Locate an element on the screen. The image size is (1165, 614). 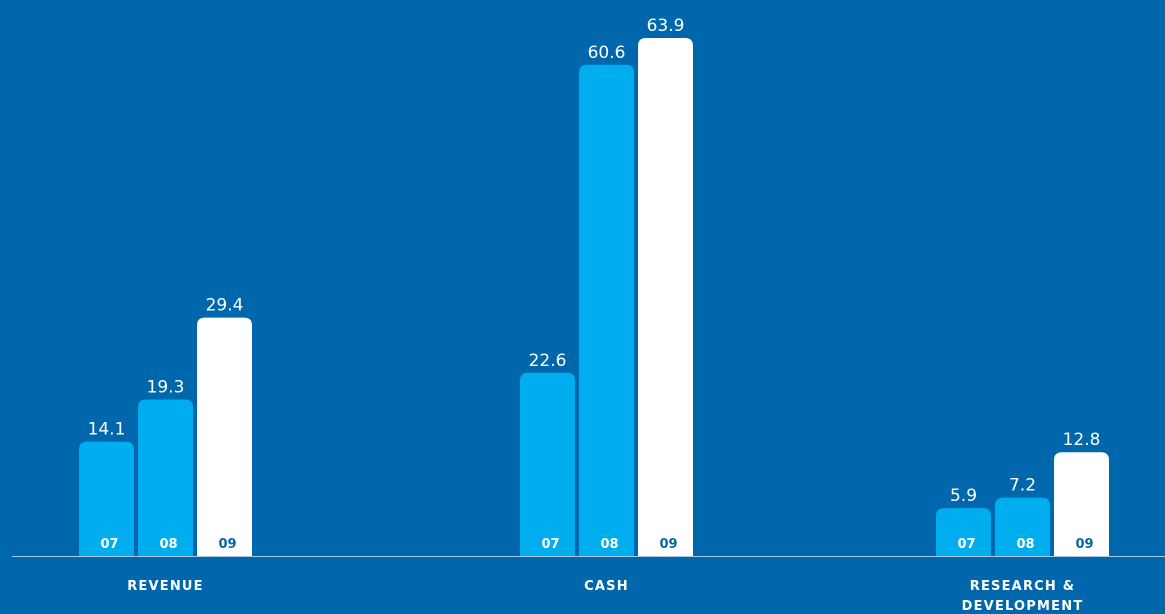
bar-value-label: 7.2 is located at coordinates (1022, 486).